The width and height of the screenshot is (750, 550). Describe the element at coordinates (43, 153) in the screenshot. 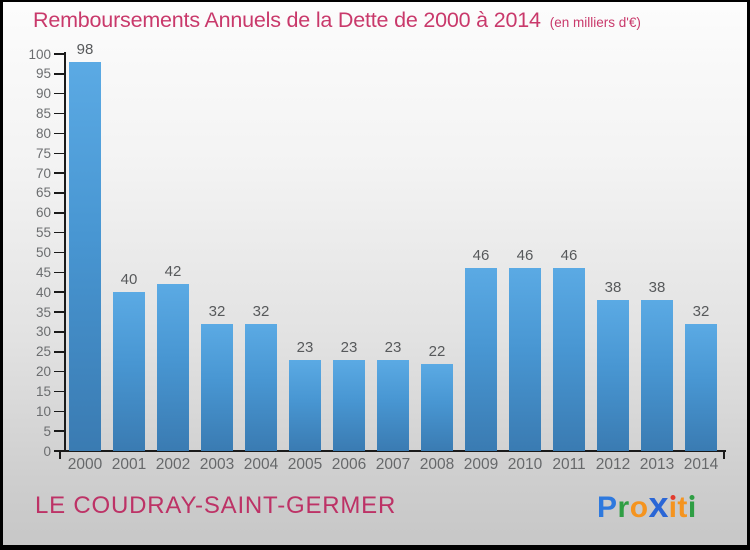

I see `y-axis-tick-label: 75` at that location.